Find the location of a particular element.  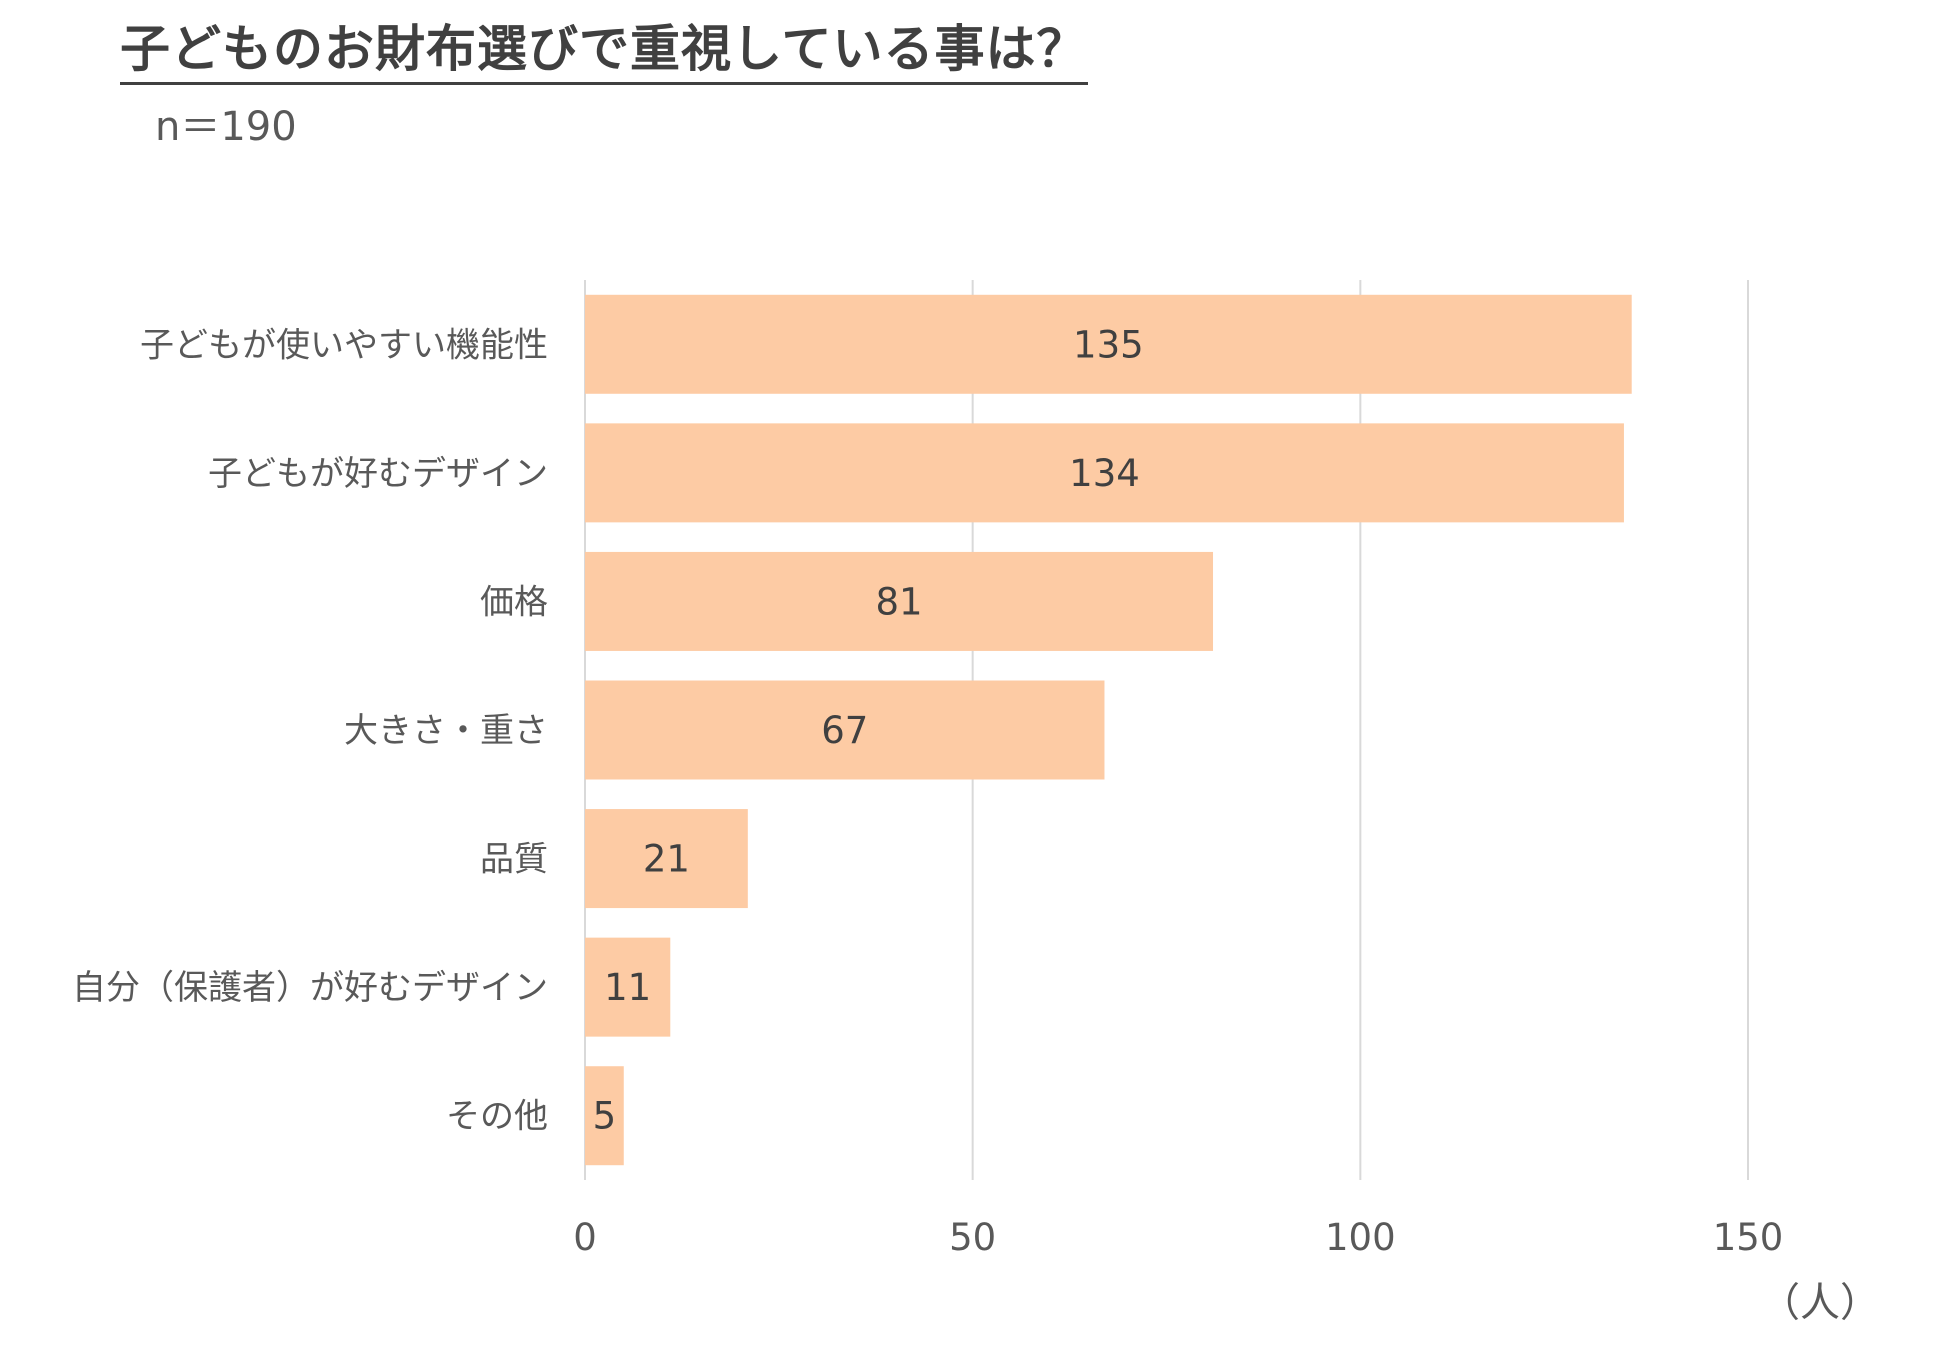

value-label-1: 135 is located at coordinates (1108, 344).